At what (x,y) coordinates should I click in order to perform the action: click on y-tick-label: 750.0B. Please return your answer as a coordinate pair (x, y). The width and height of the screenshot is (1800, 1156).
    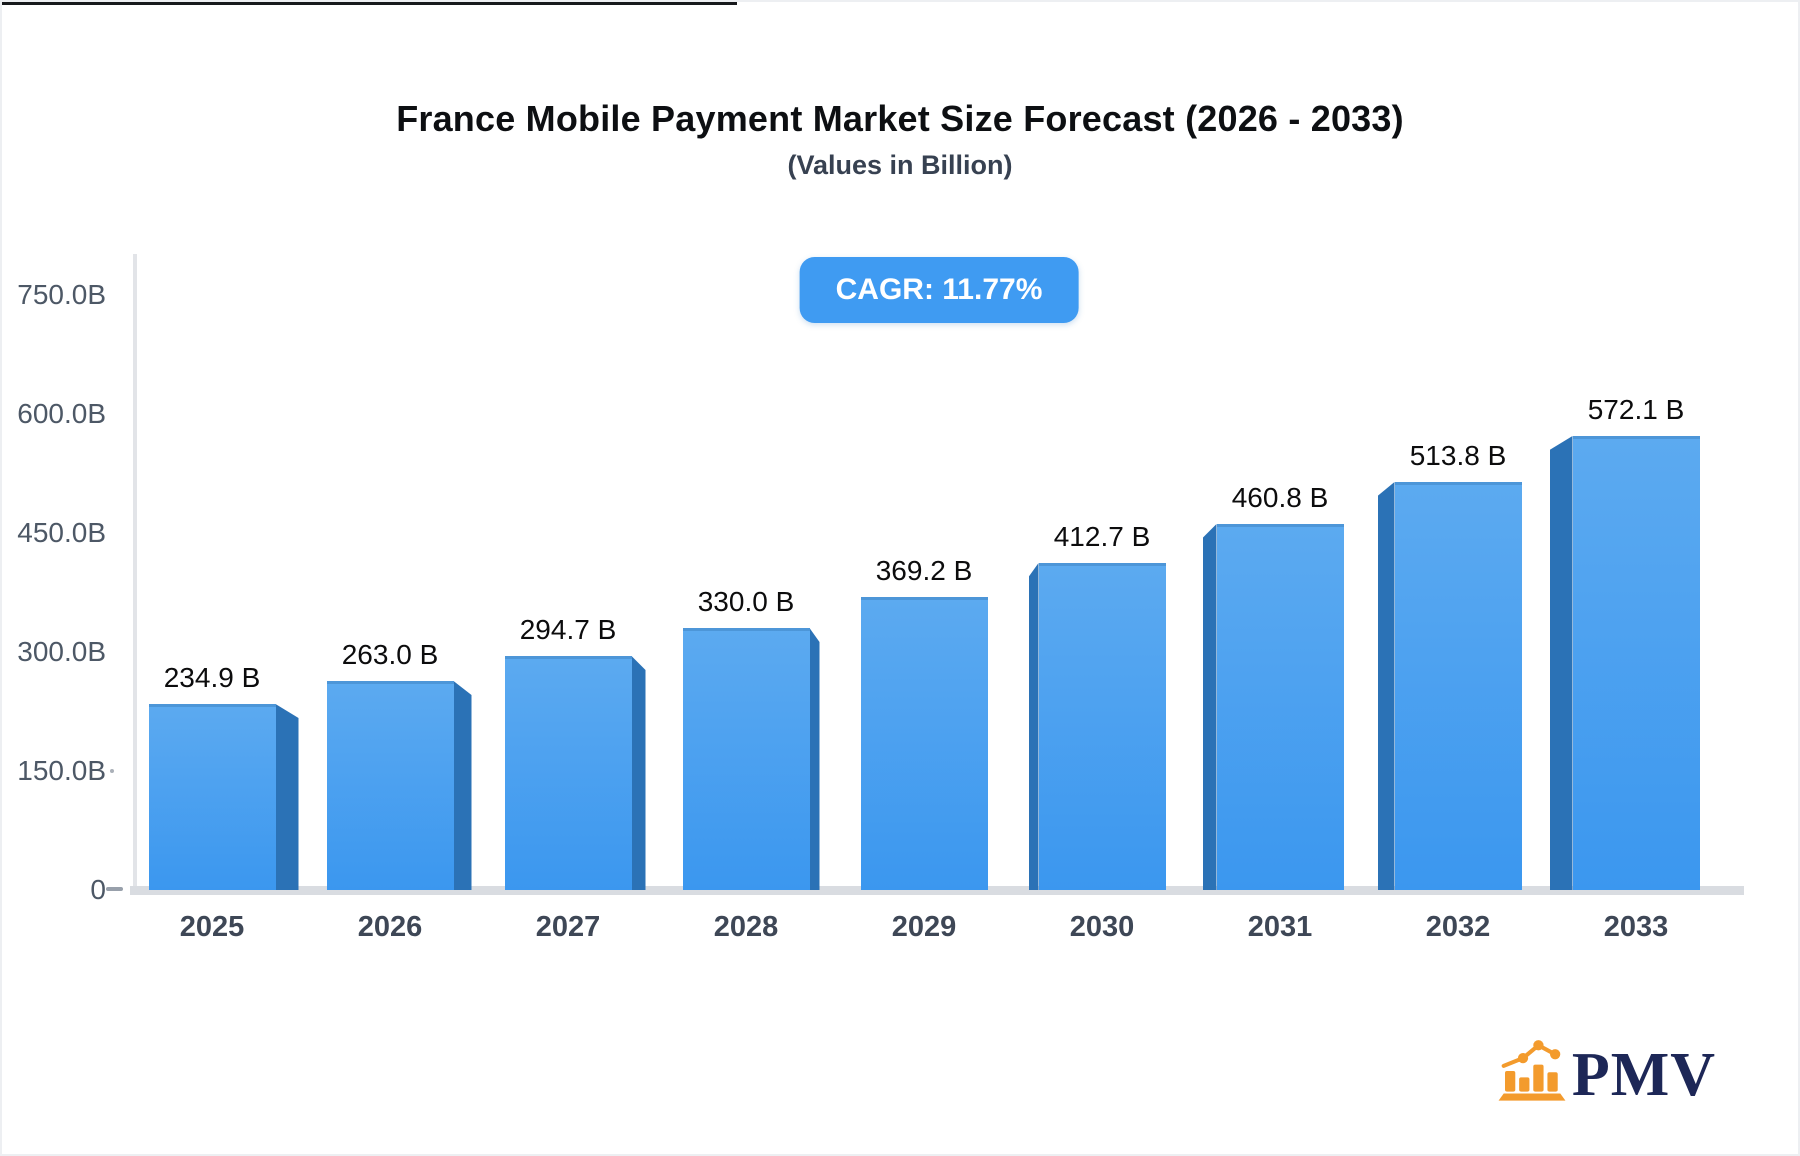
    Looking at the image, I should click on (61, 294).